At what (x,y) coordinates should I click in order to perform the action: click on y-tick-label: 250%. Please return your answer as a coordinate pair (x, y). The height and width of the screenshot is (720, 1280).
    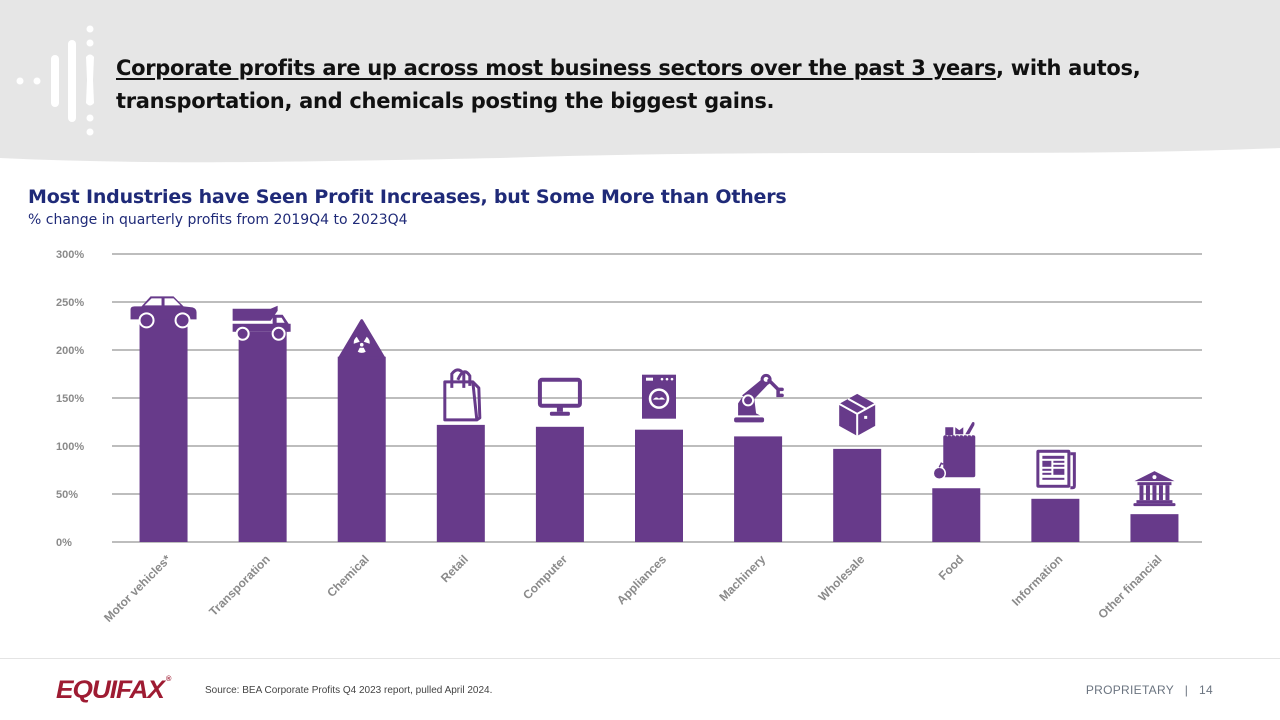
    Looking at the image, I should click on (70, 303).